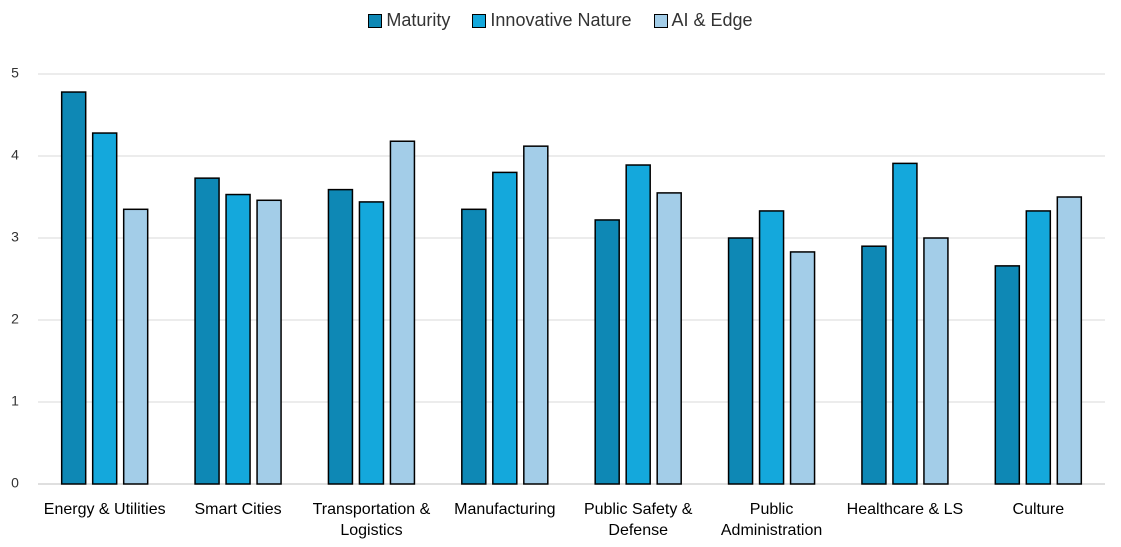 This screenshot has height=547, width=1121. I want to click on y-tick-label: 5, so click(15, 73).